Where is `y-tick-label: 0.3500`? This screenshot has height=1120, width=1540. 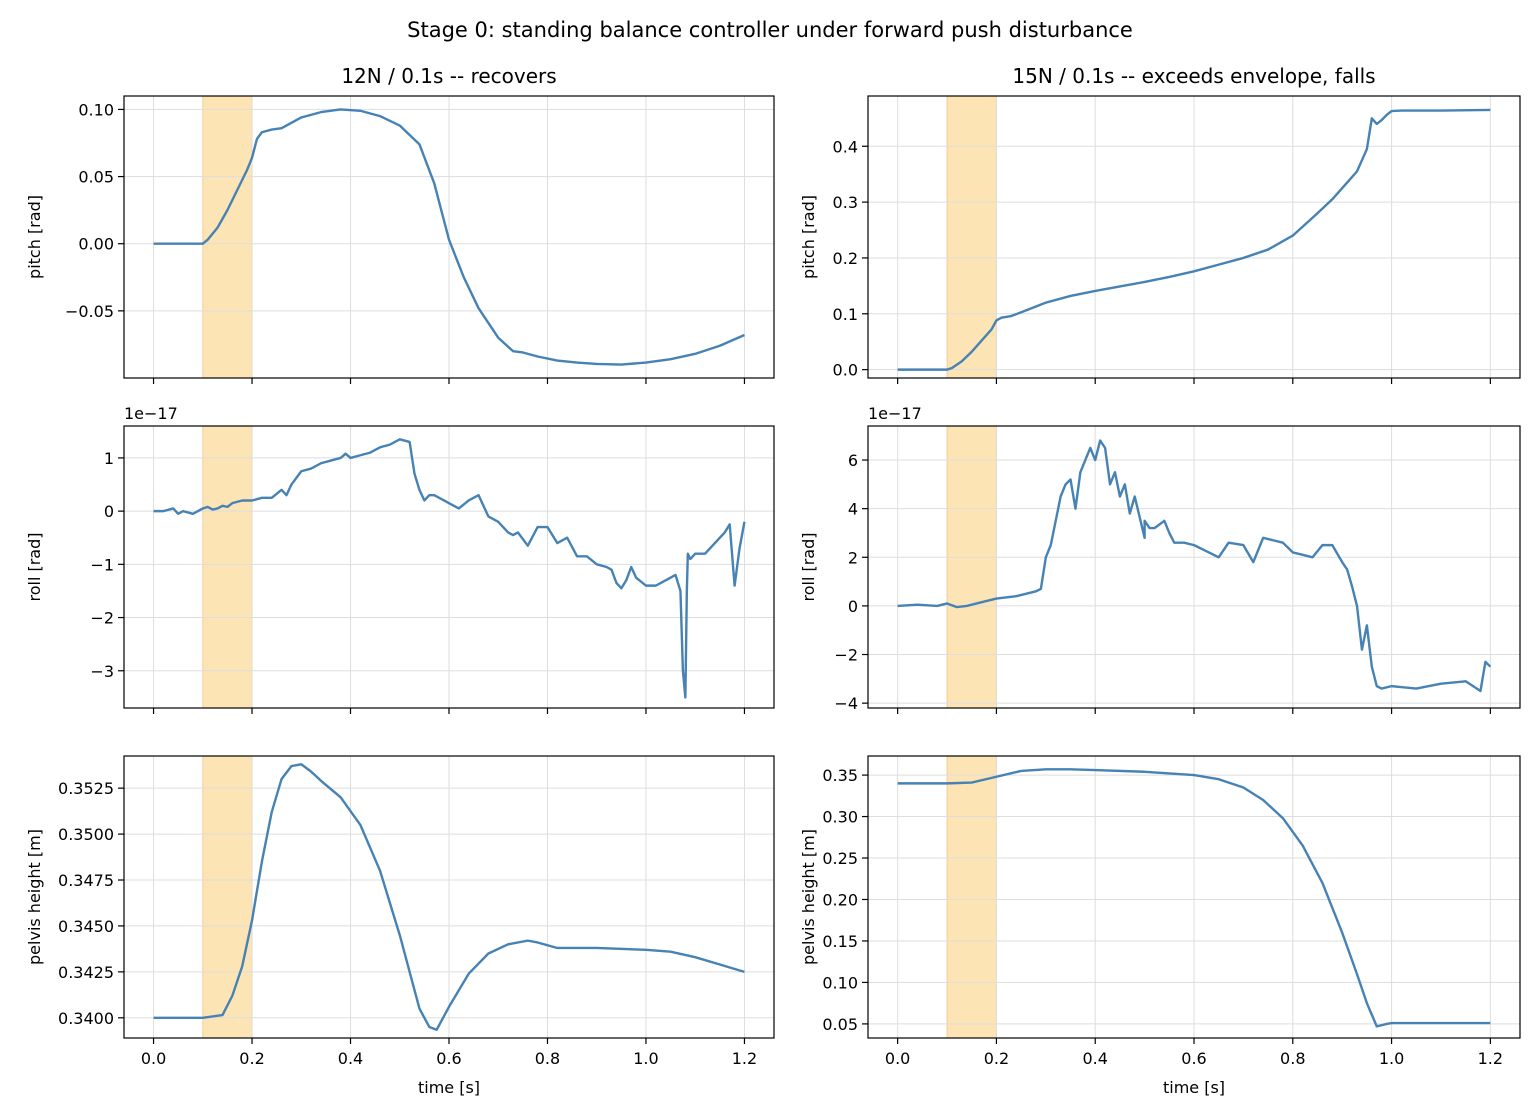 y-tick-label: 0.3500 is located at coordinates (86, 834).